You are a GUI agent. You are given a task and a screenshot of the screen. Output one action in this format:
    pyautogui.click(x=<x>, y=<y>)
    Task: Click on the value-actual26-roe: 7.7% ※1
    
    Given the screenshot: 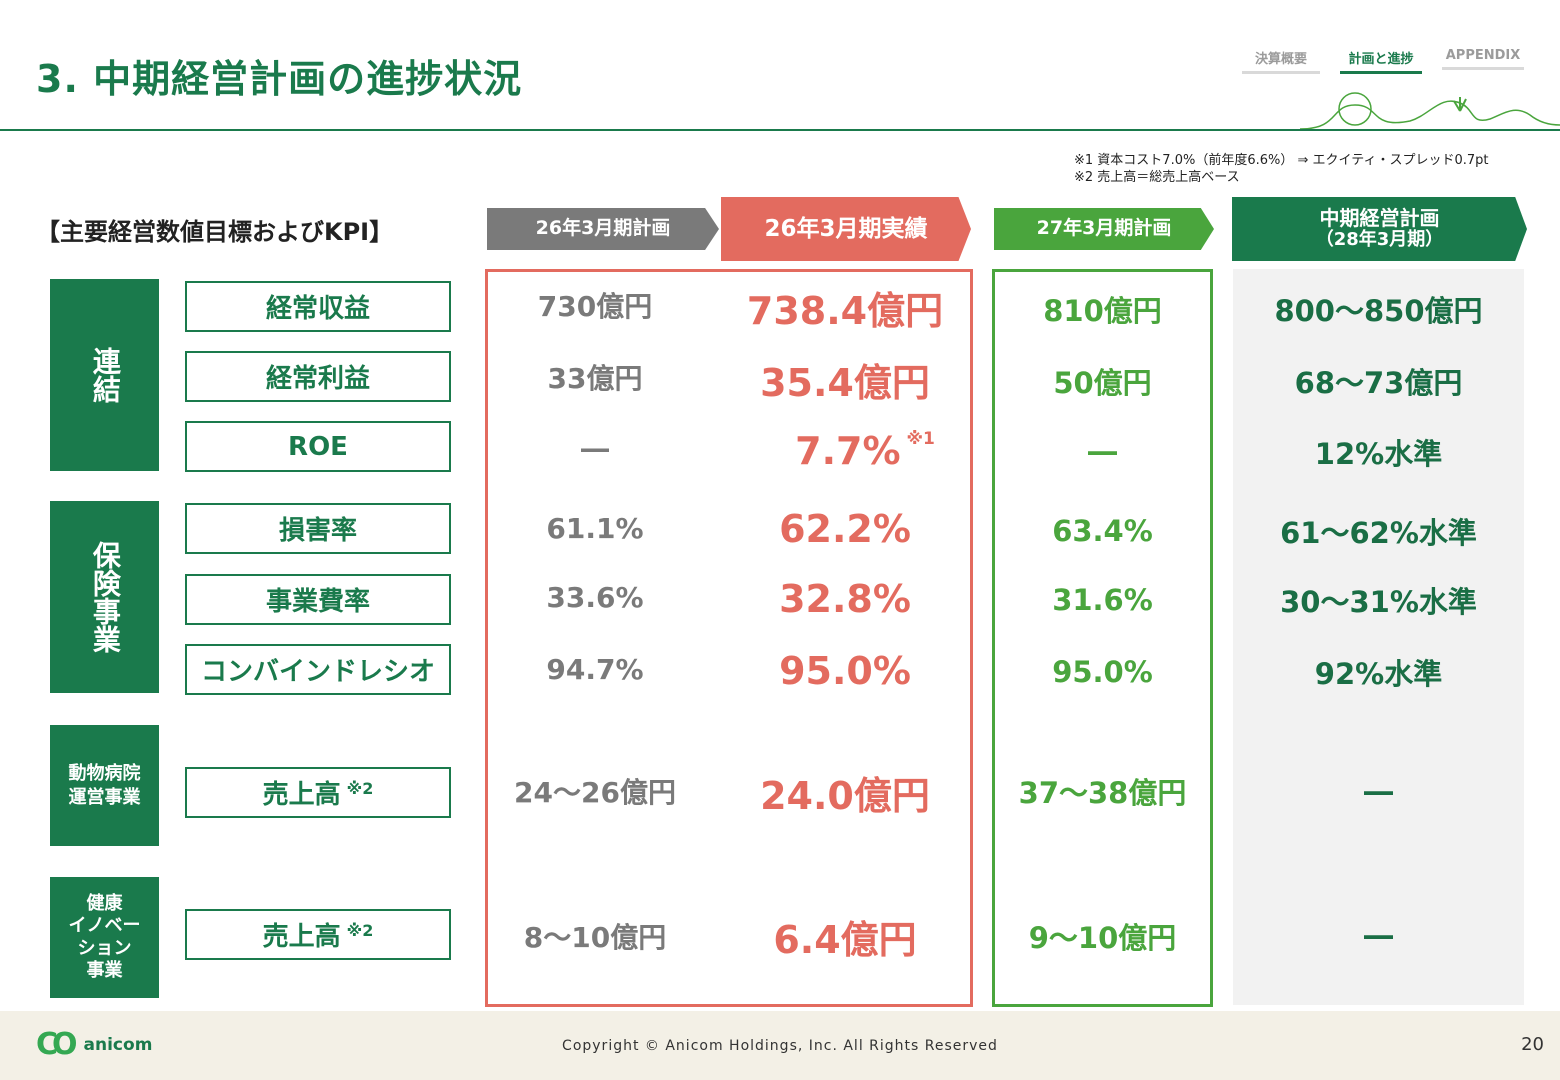 What is the action you would take?
    pyautogui.click(x=865, y=451)
    